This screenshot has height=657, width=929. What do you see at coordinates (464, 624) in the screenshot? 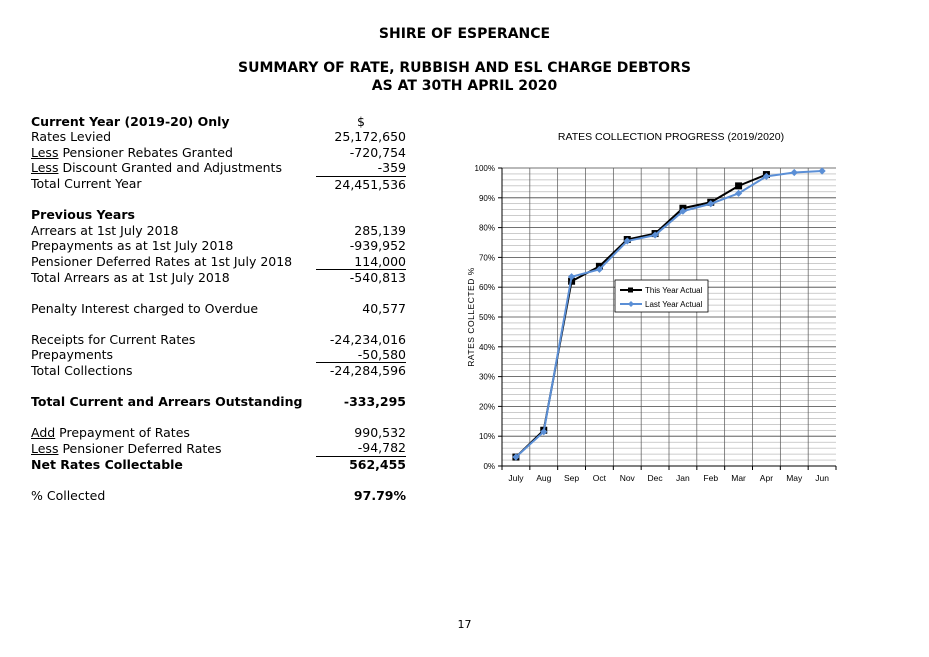
I see `page-number: 17` at bounding box center [464, 624].